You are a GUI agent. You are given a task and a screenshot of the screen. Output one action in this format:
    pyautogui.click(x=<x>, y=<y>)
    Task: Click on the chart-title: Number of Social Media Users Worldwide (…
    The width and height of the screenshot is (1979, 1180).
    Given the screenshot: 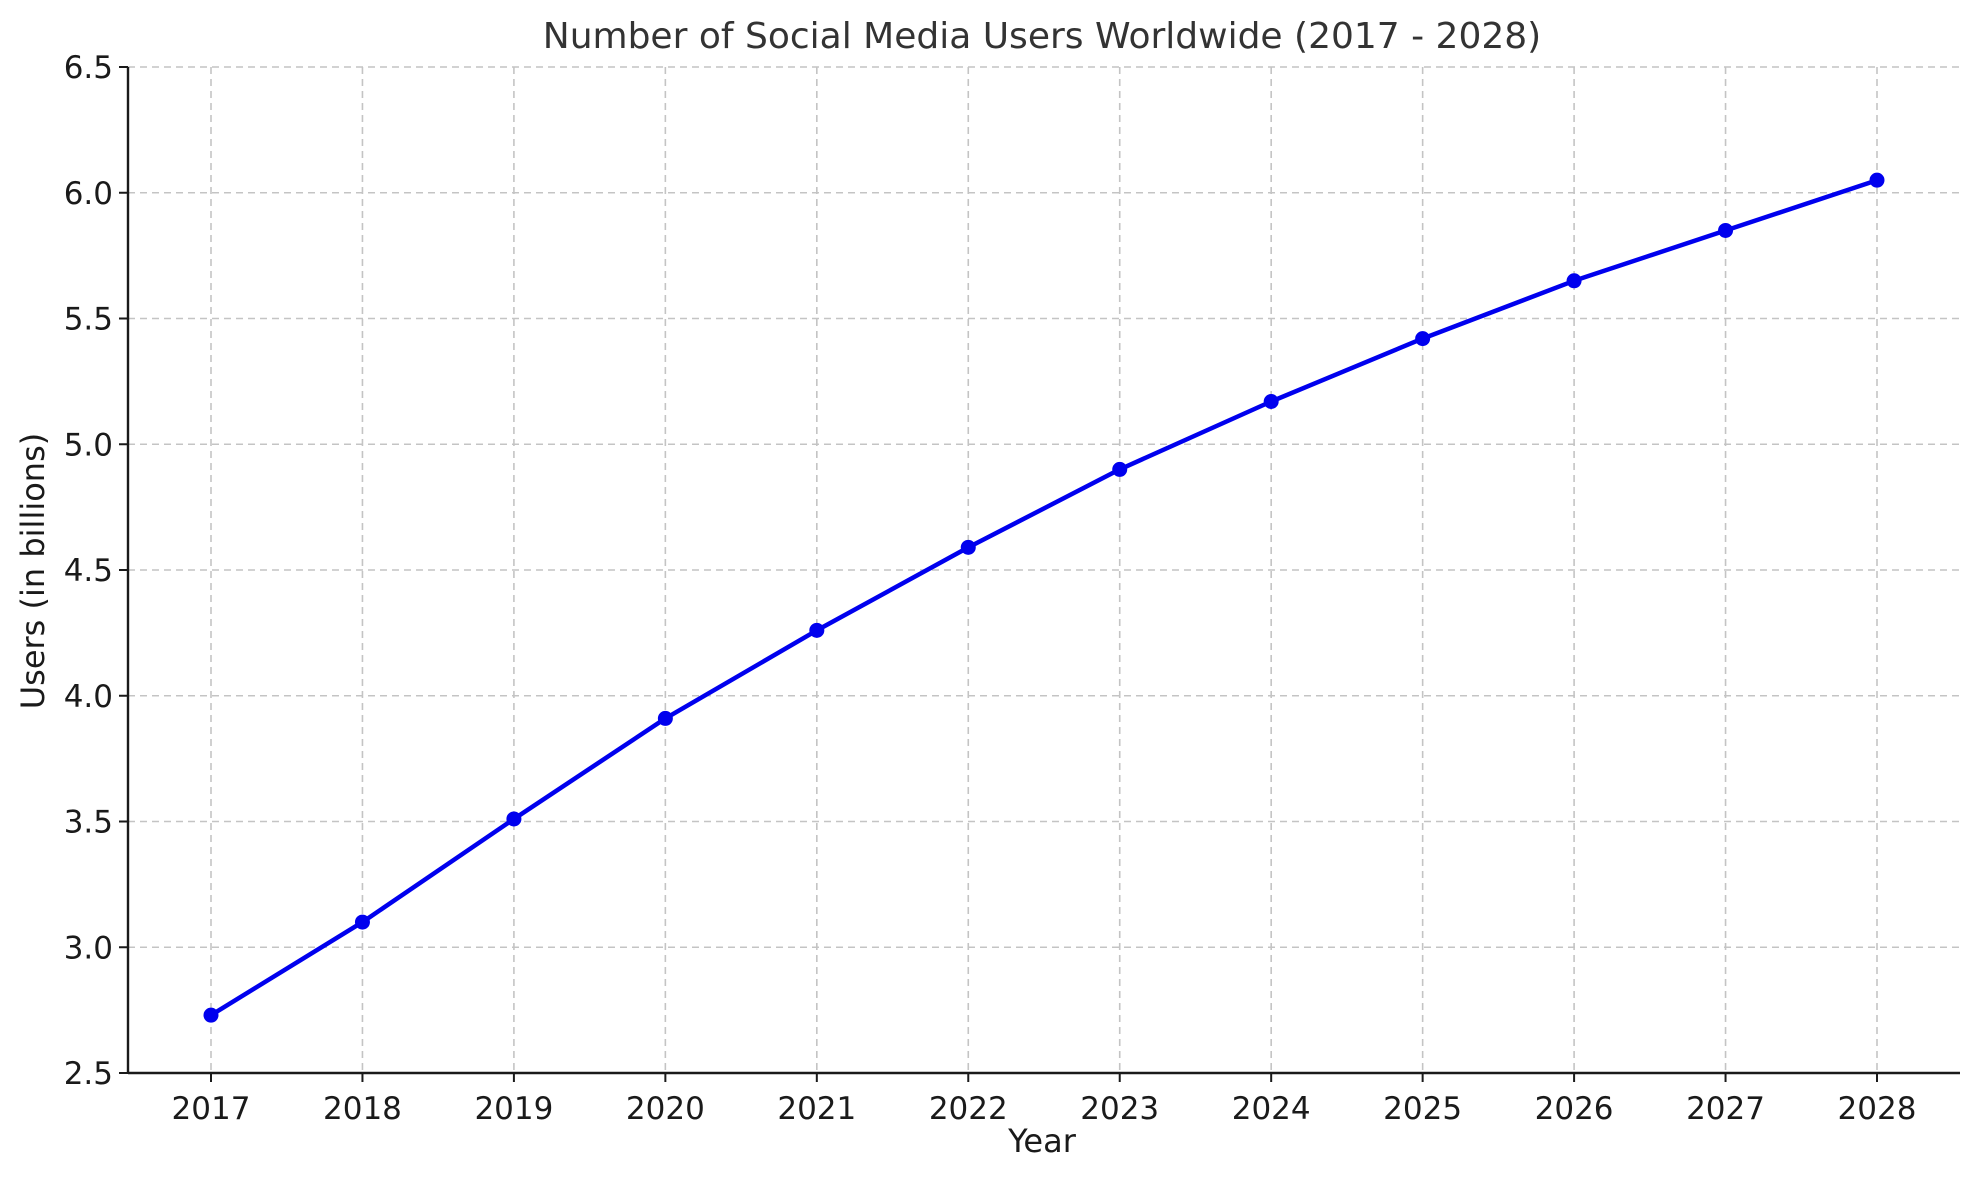 What is the action you would take?
    pyautogui.click(x=1042, y=36)
    